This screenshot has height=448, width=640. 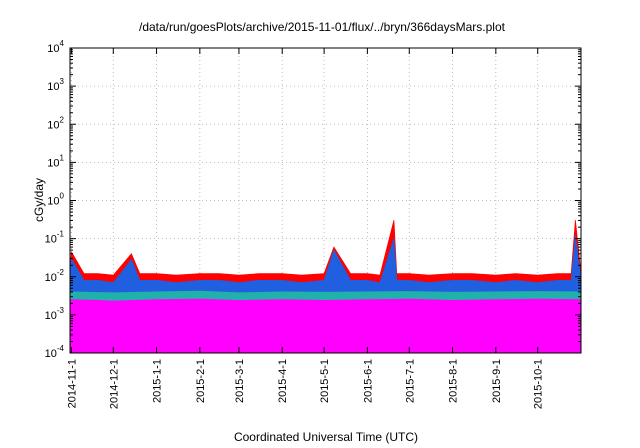 What do you see at coordinates (55, 352) in the screenshot?
I see `y-tick-label: 10⁻⁴` at bounding box center [55, 352].